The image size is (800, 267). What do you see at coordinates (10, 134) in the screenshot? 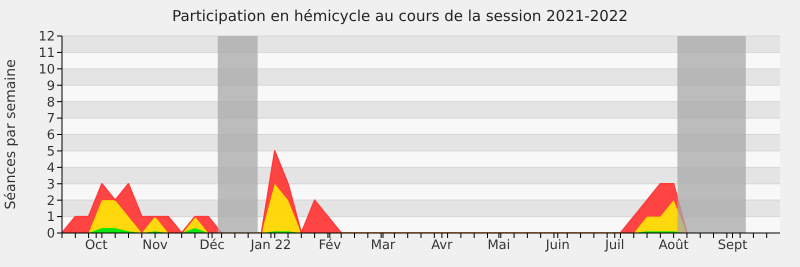
I see `y-axis-title: Séances par semaine` at bounding box center [10, 134].